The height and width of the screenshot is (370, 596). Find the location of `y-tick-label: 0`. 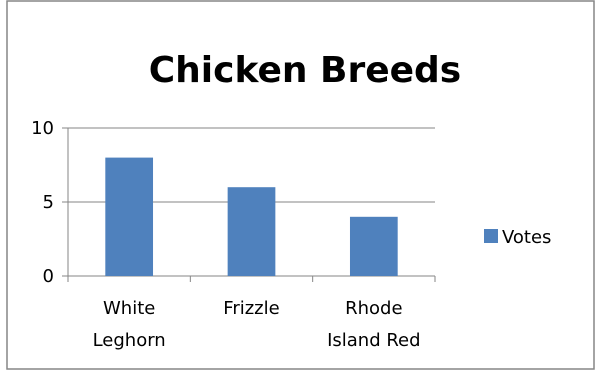

y-tick-label: 0 is located at coordinates (48, 276).